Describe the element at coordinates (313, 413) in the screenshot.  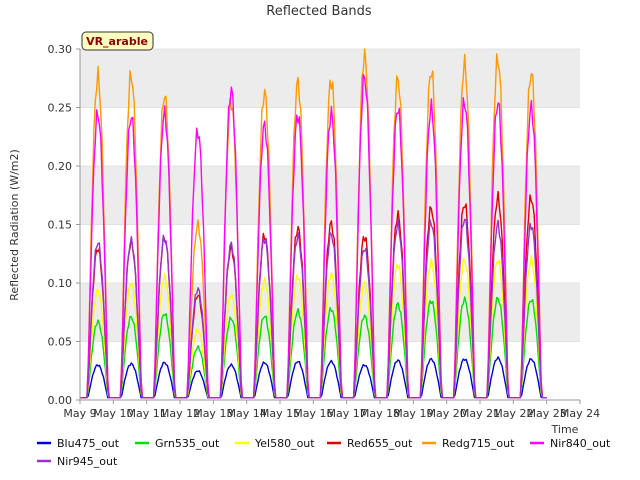
I see `x-tick-label: May 16` at that location.